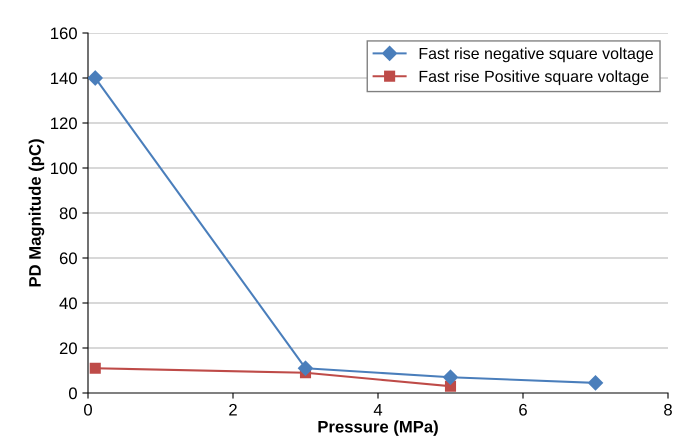 This screenshot has height=444, width=683. What do you see at coordinates (523, 410) in the screenshot?
I see `x-tick-label: 6` at bounding box center [523, 410].